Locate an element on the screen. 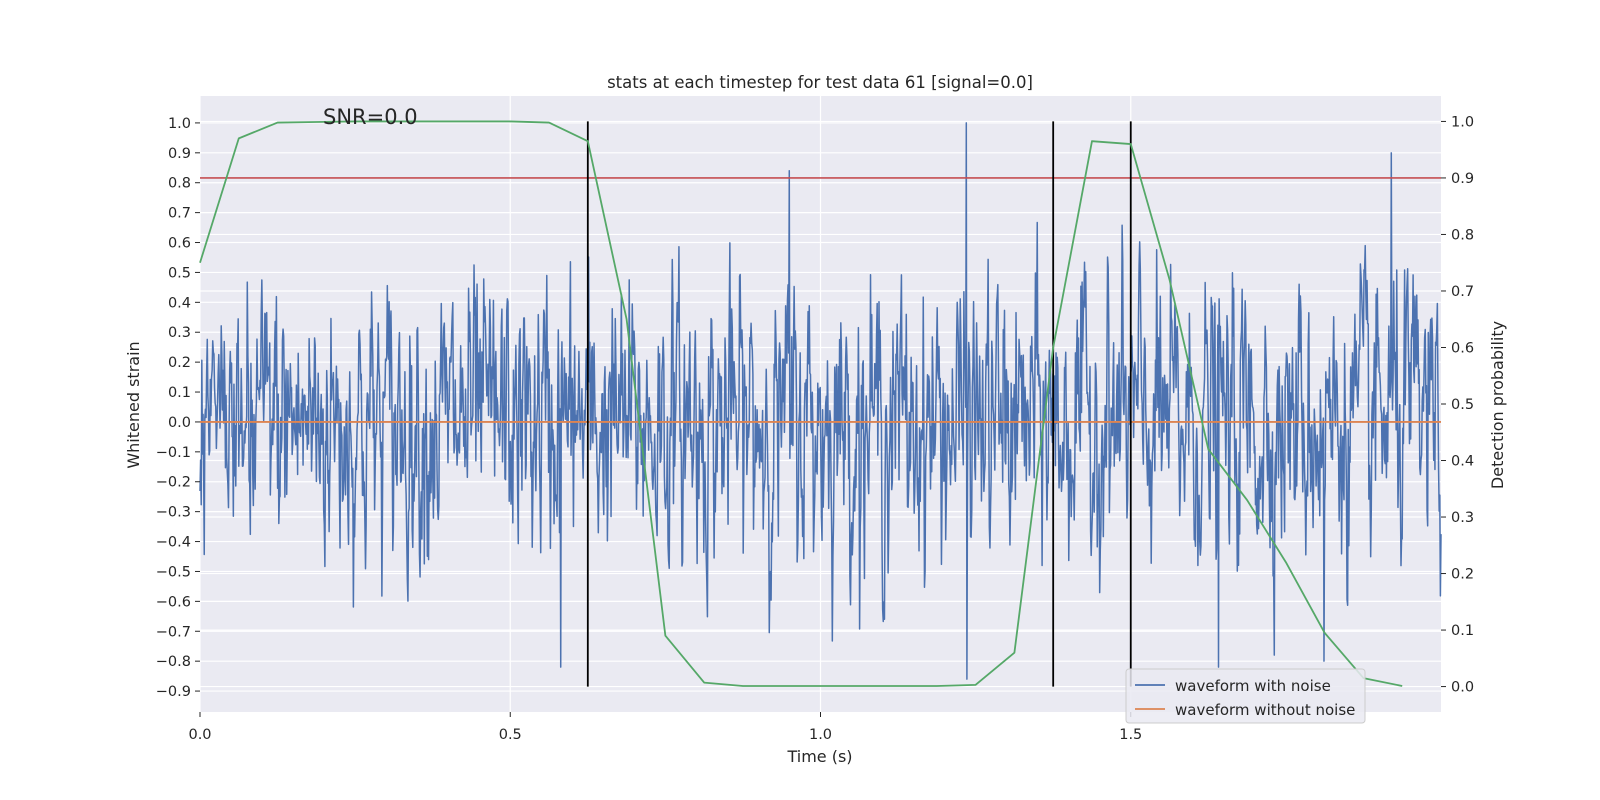  y-tick-label: 1.0 is located at coordinates (179, 124).